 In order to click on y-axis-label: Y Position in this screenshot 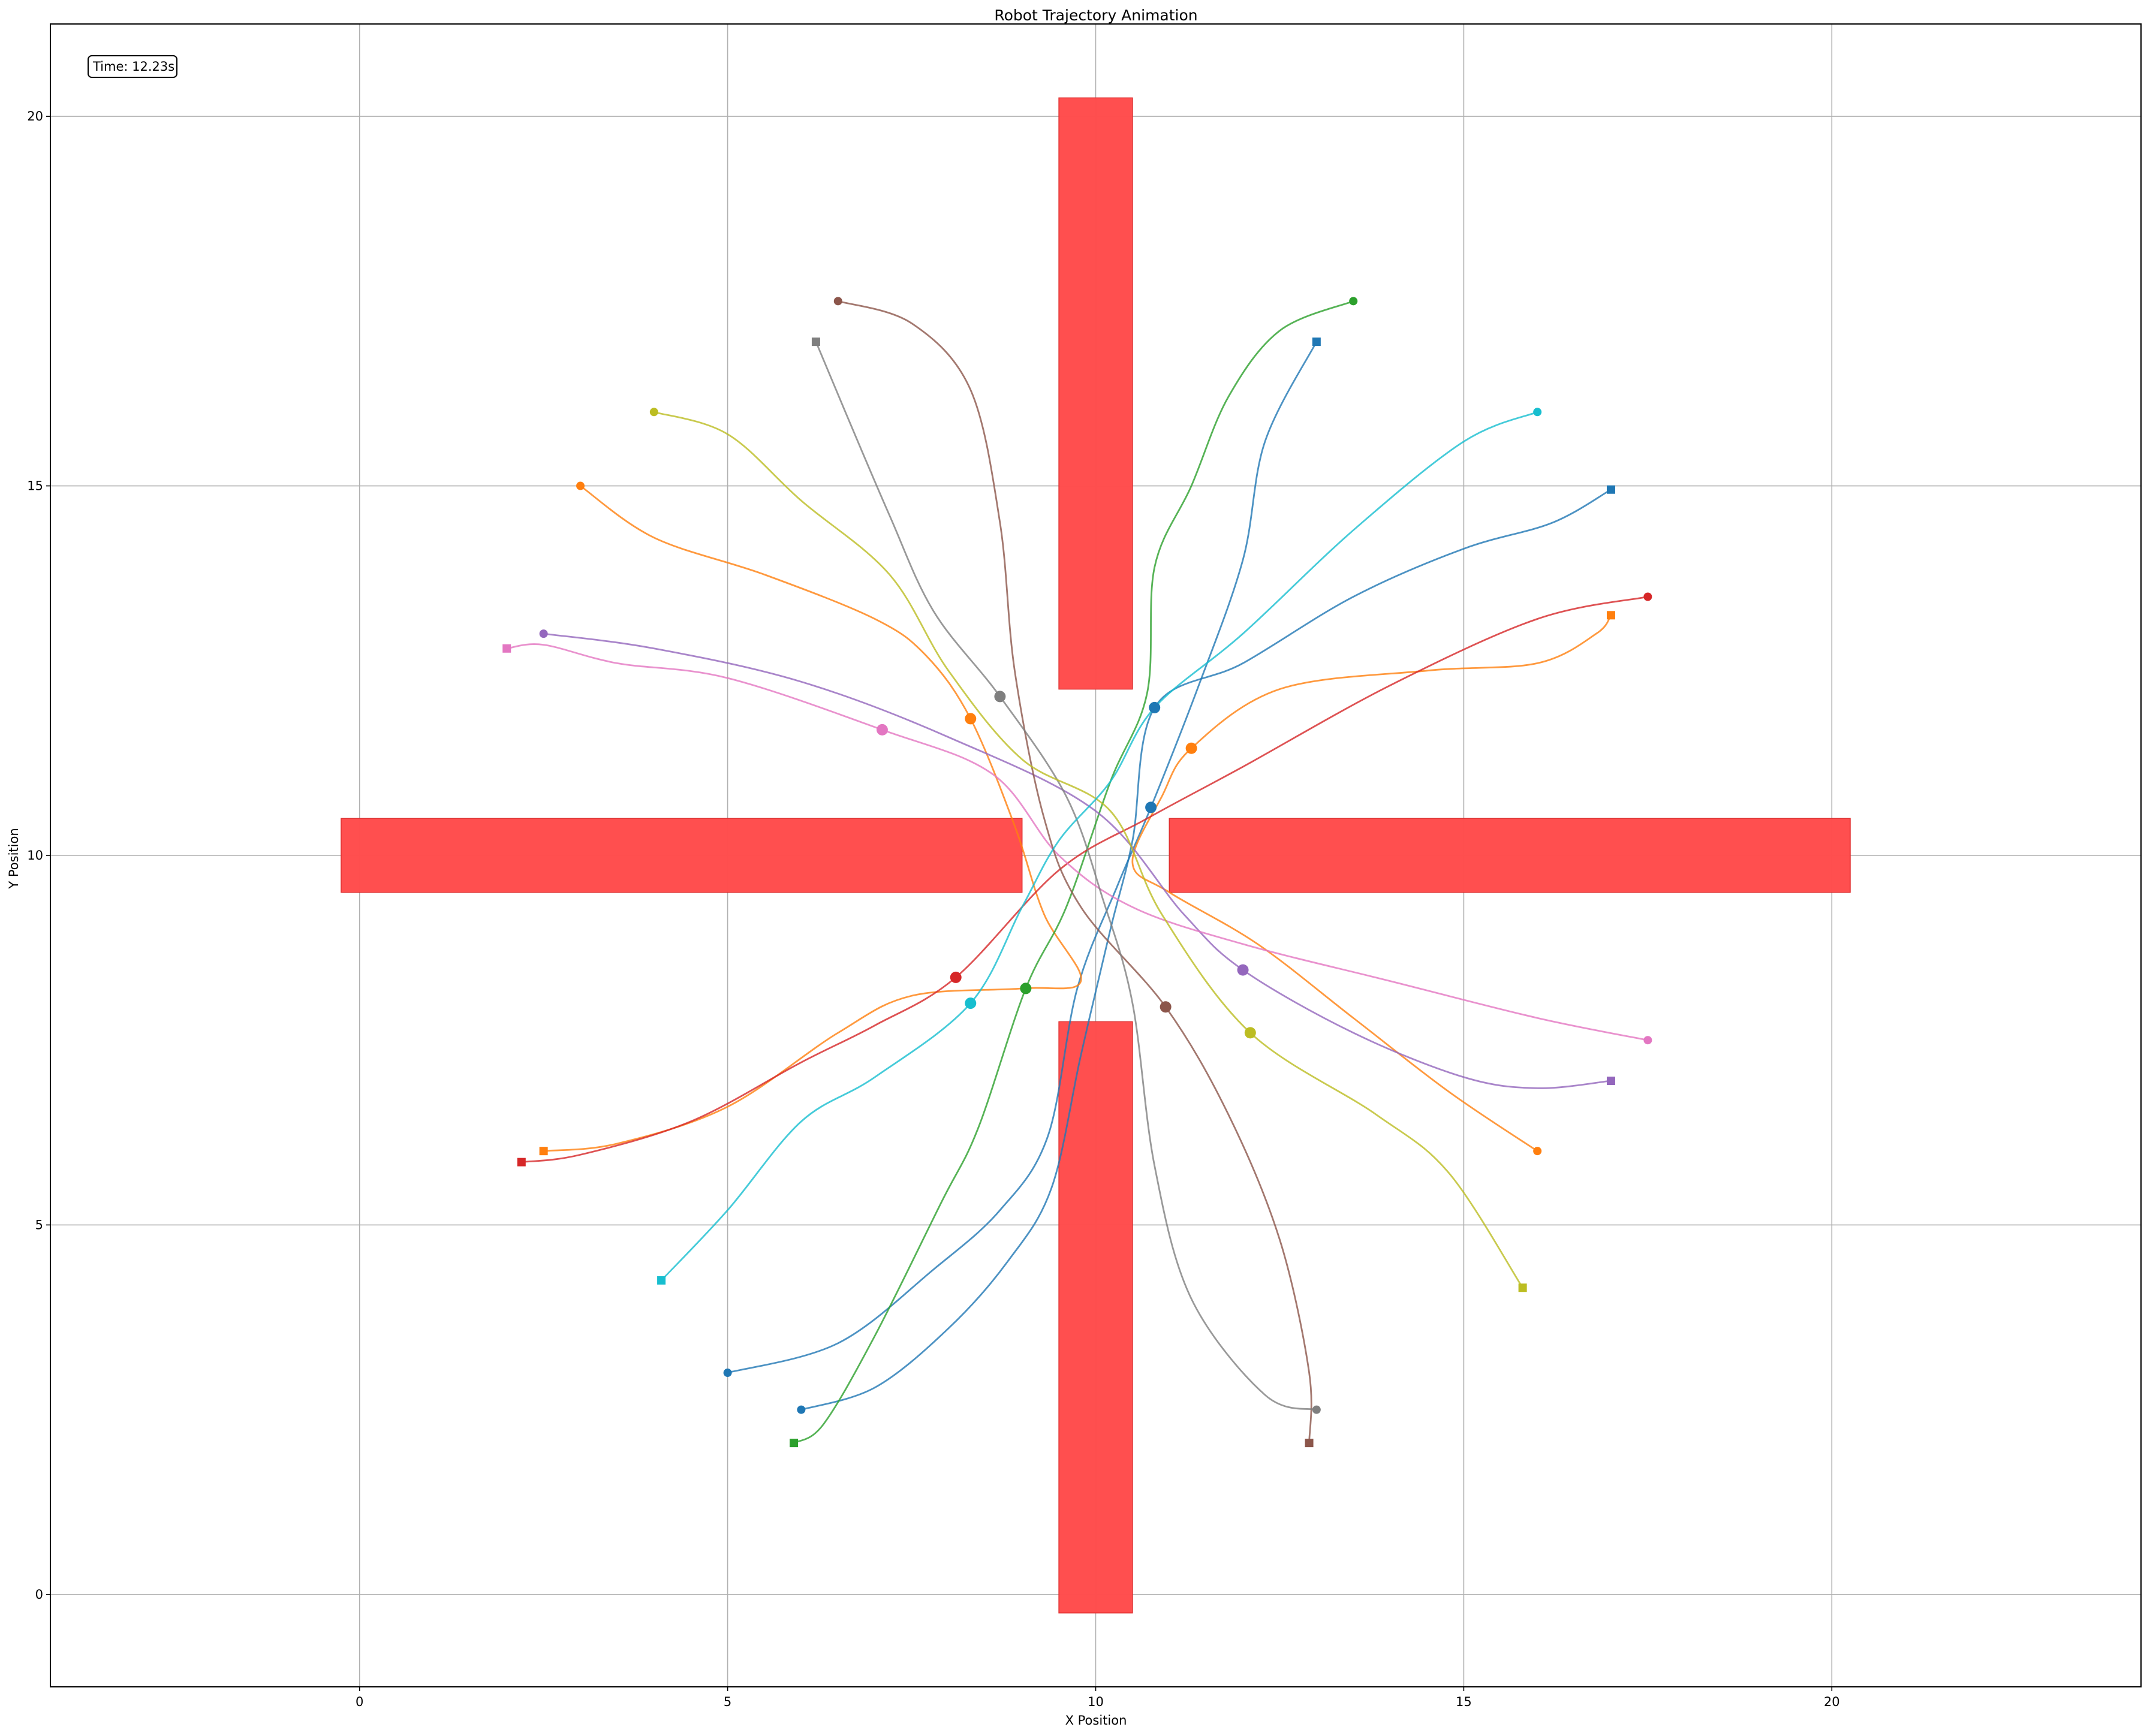, I will do `click(14, 858)`.